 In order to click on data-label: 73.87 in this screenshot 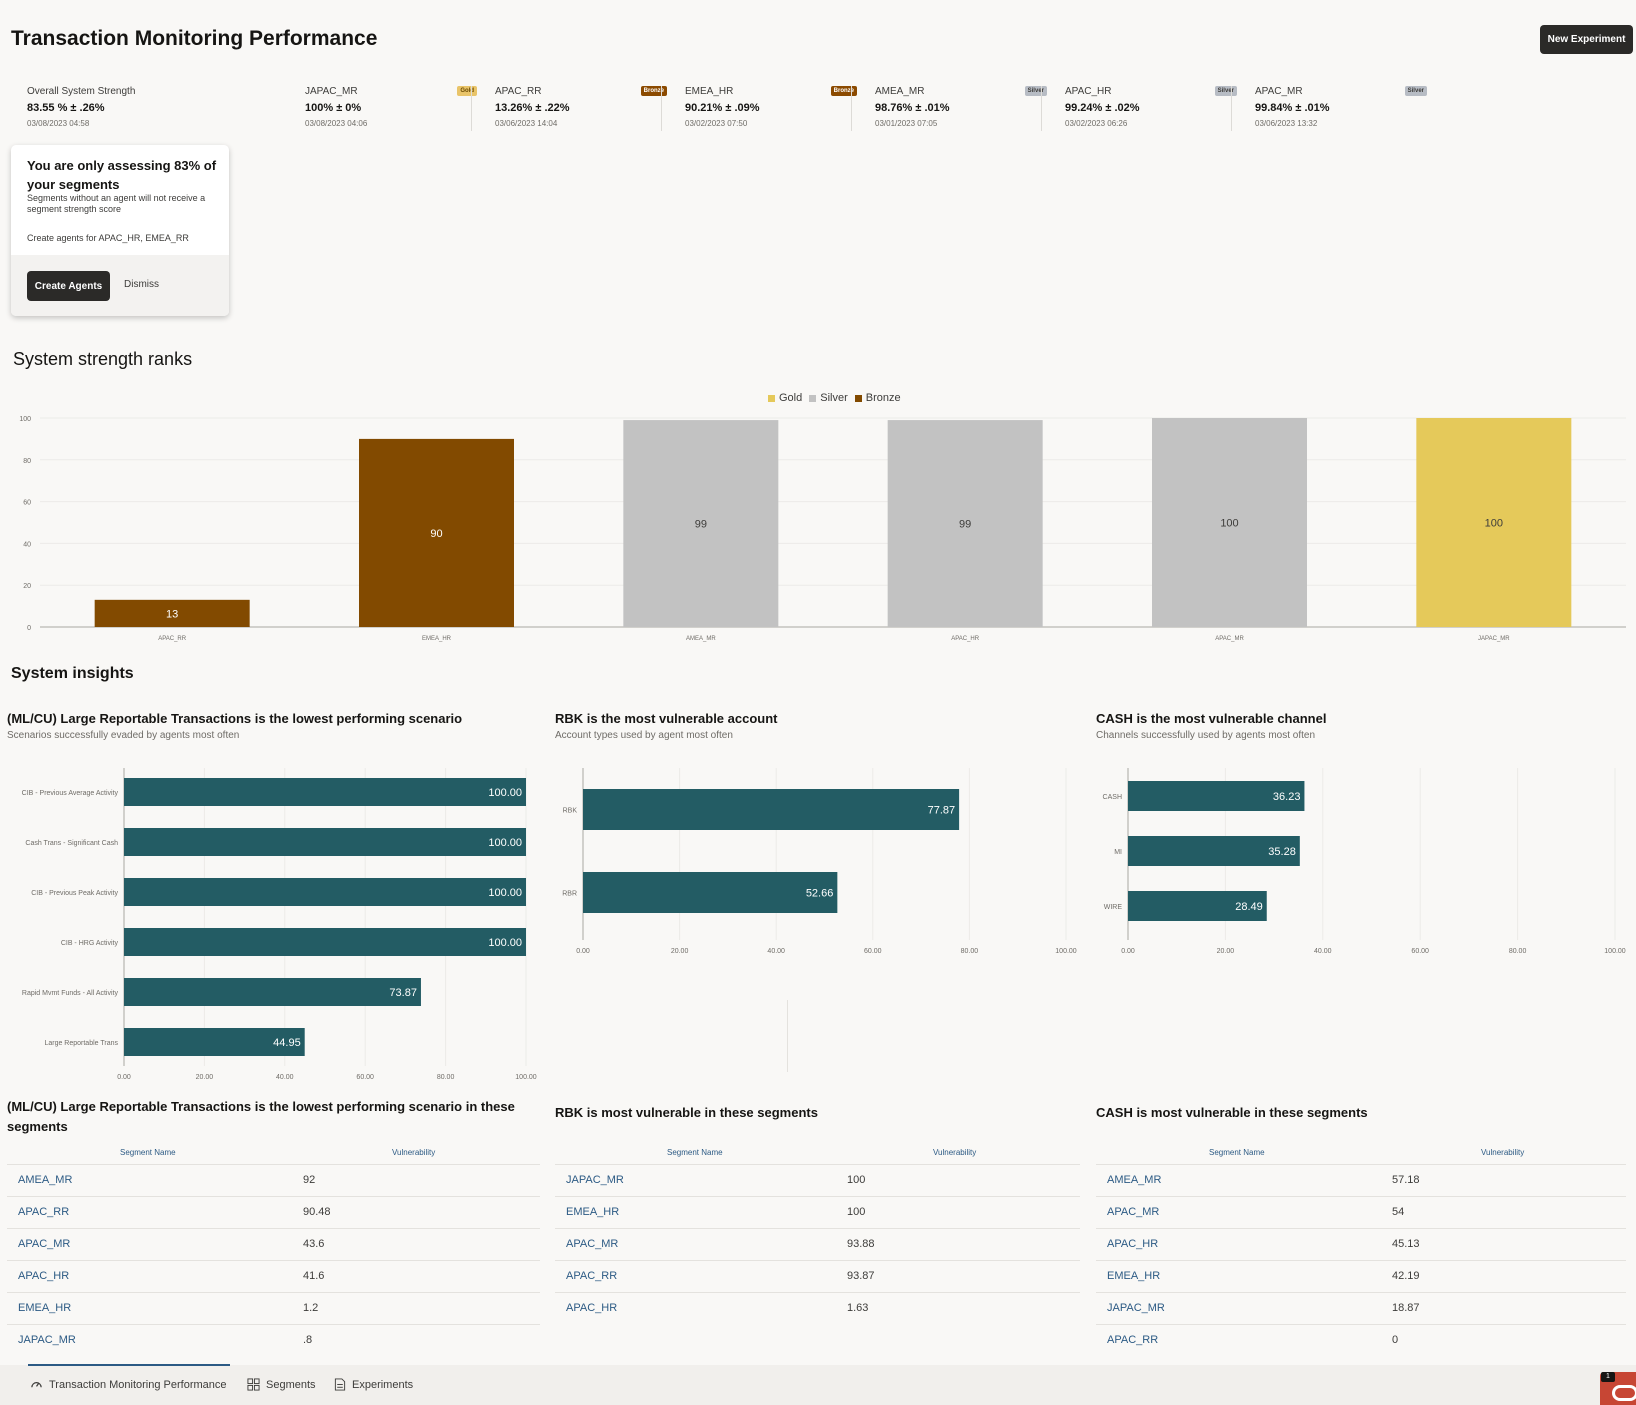, I will do `click(403, 993)`.